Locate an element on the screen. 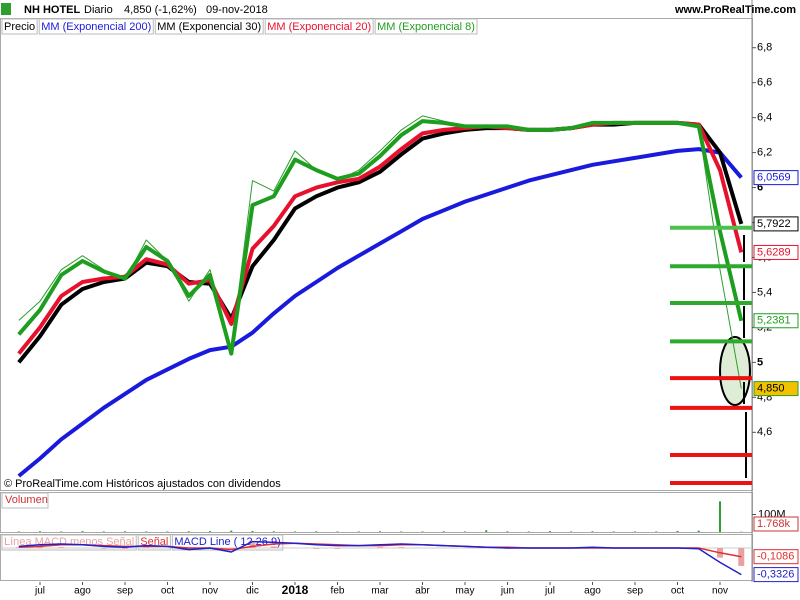 The height and width of the screenshot is (600, 800). last-value-label: -0,3326 is located at coordinates (775, 575).